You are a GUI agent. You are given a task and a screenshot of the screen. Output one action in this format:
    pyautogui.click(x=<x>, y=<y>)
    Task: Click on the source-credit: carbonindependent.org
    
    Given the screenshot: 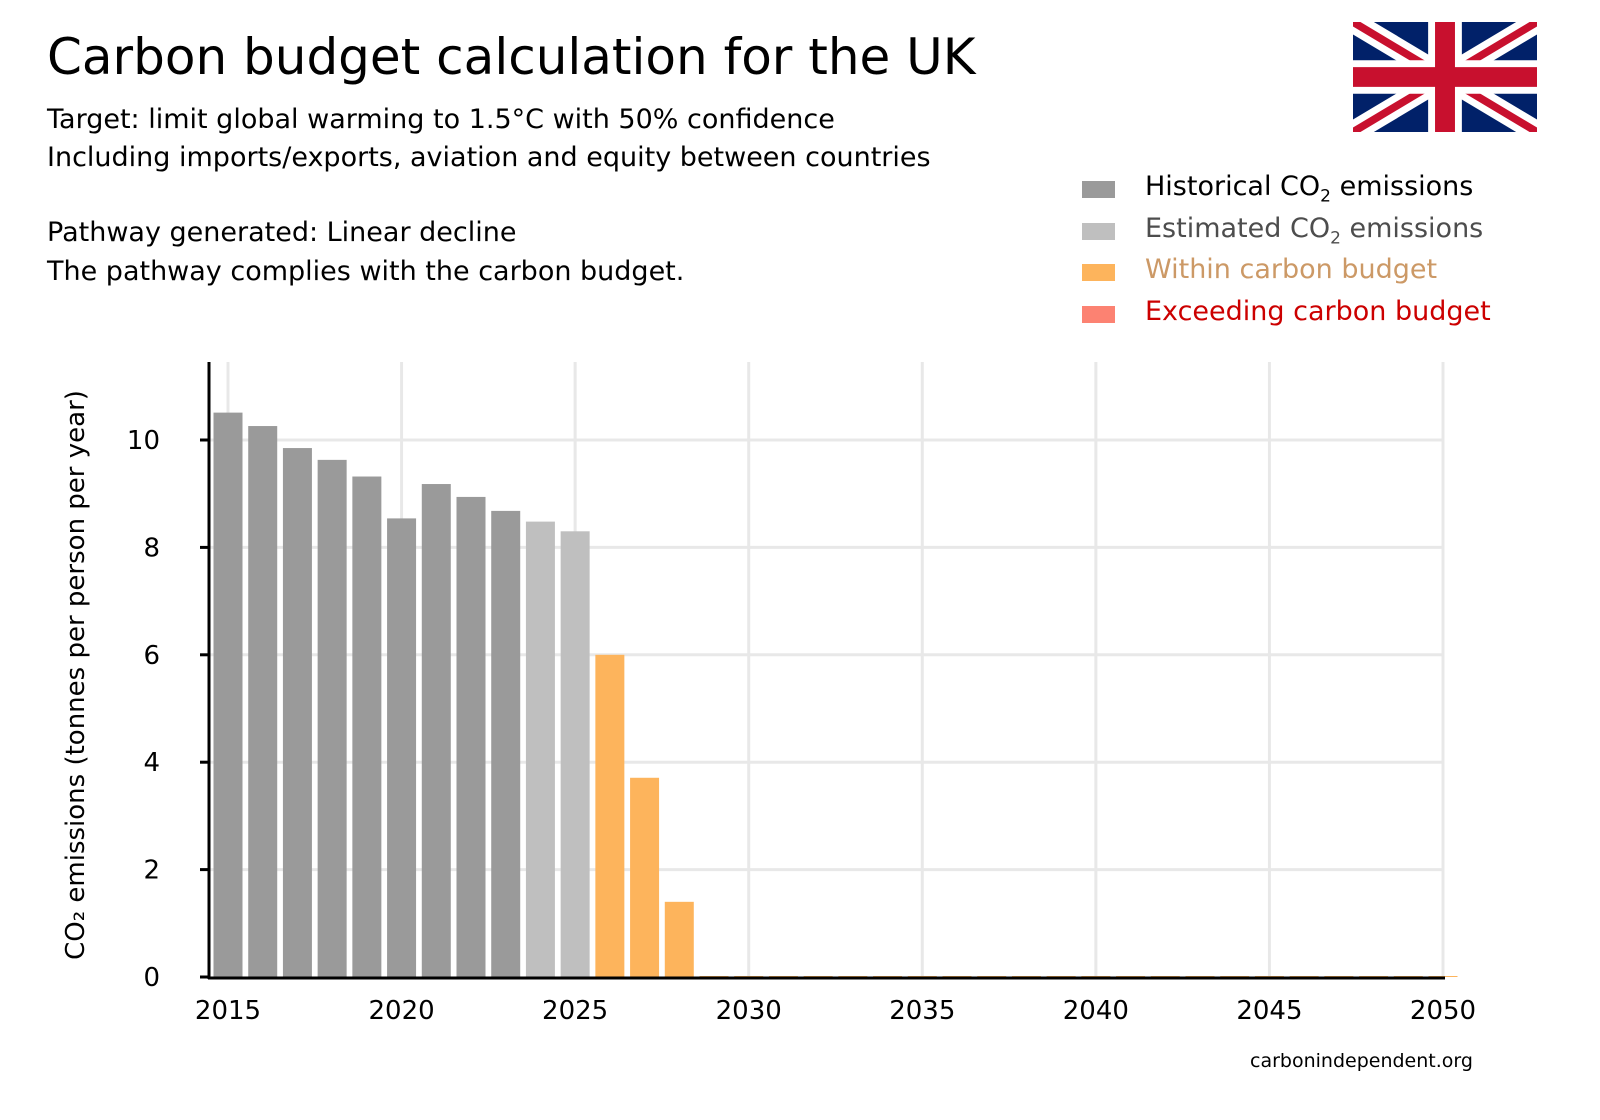 What is the action you would take?
    pyautogui.click(x=1361, y=1061)
    